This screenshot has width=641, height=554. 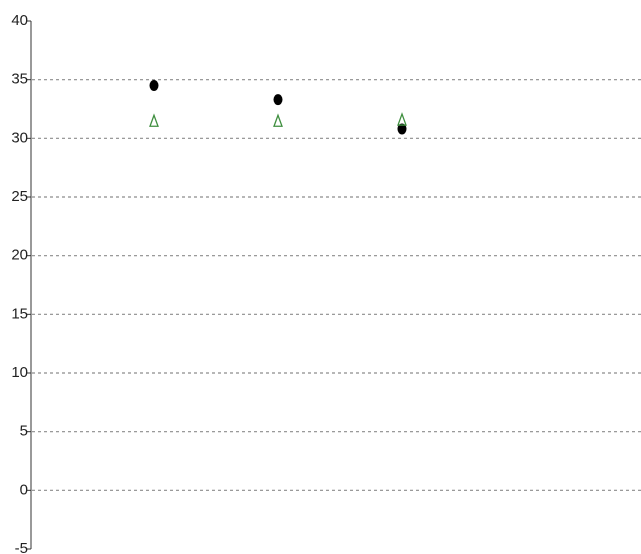 I want to click on y-tick-label: 35, so click(x=19, y=79).